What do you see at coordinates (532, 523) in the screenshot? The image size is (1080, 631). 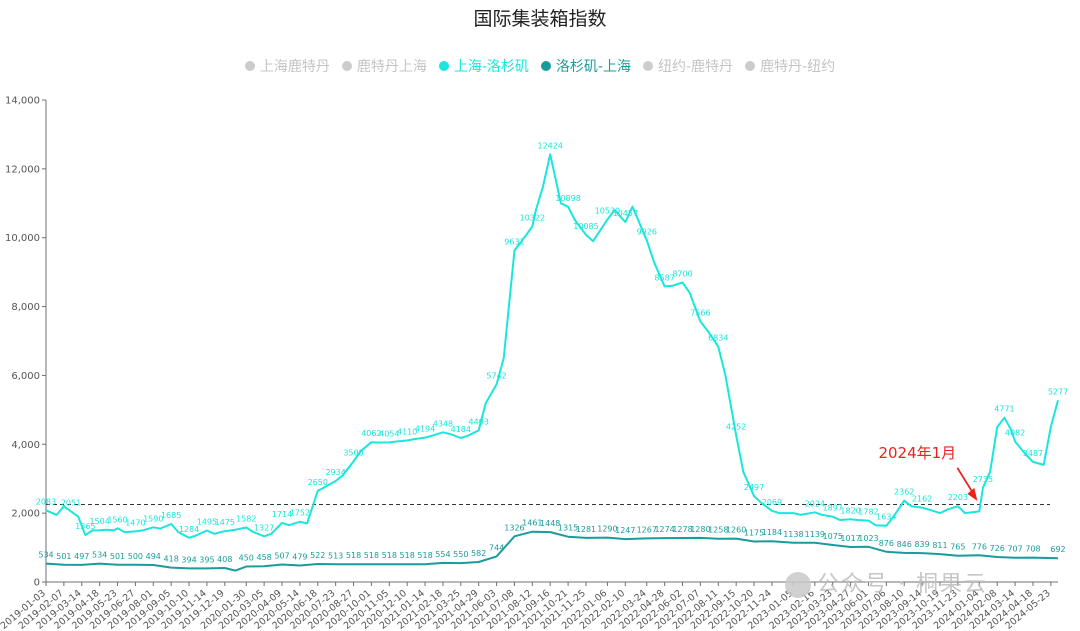 I see `data-label: 1461` at bounding box center [532, 523].